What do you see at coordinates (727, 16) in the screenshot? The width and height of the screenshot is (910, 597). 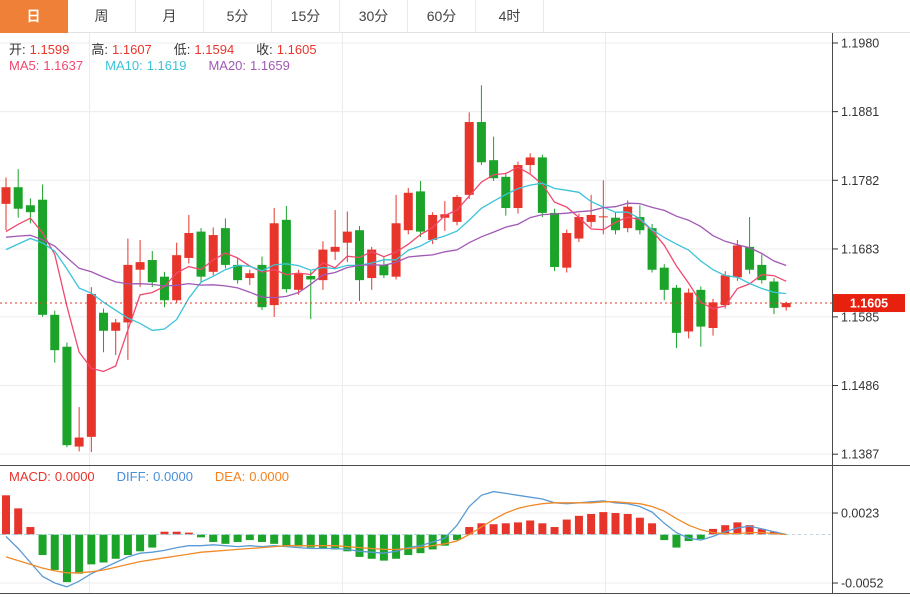 I see `tabbar-filler` at bounding box center [727, 16].